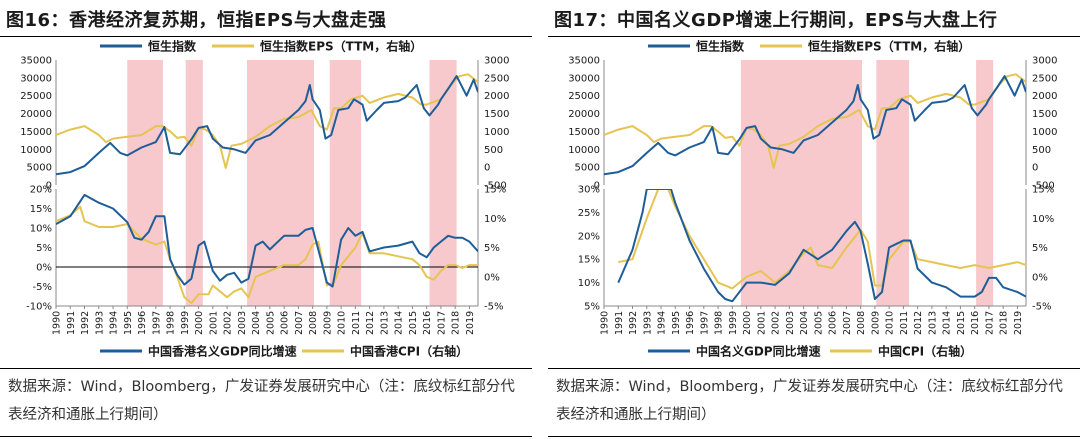  I want to click on x-axis-tick-label: 1992, so click(85, 323).